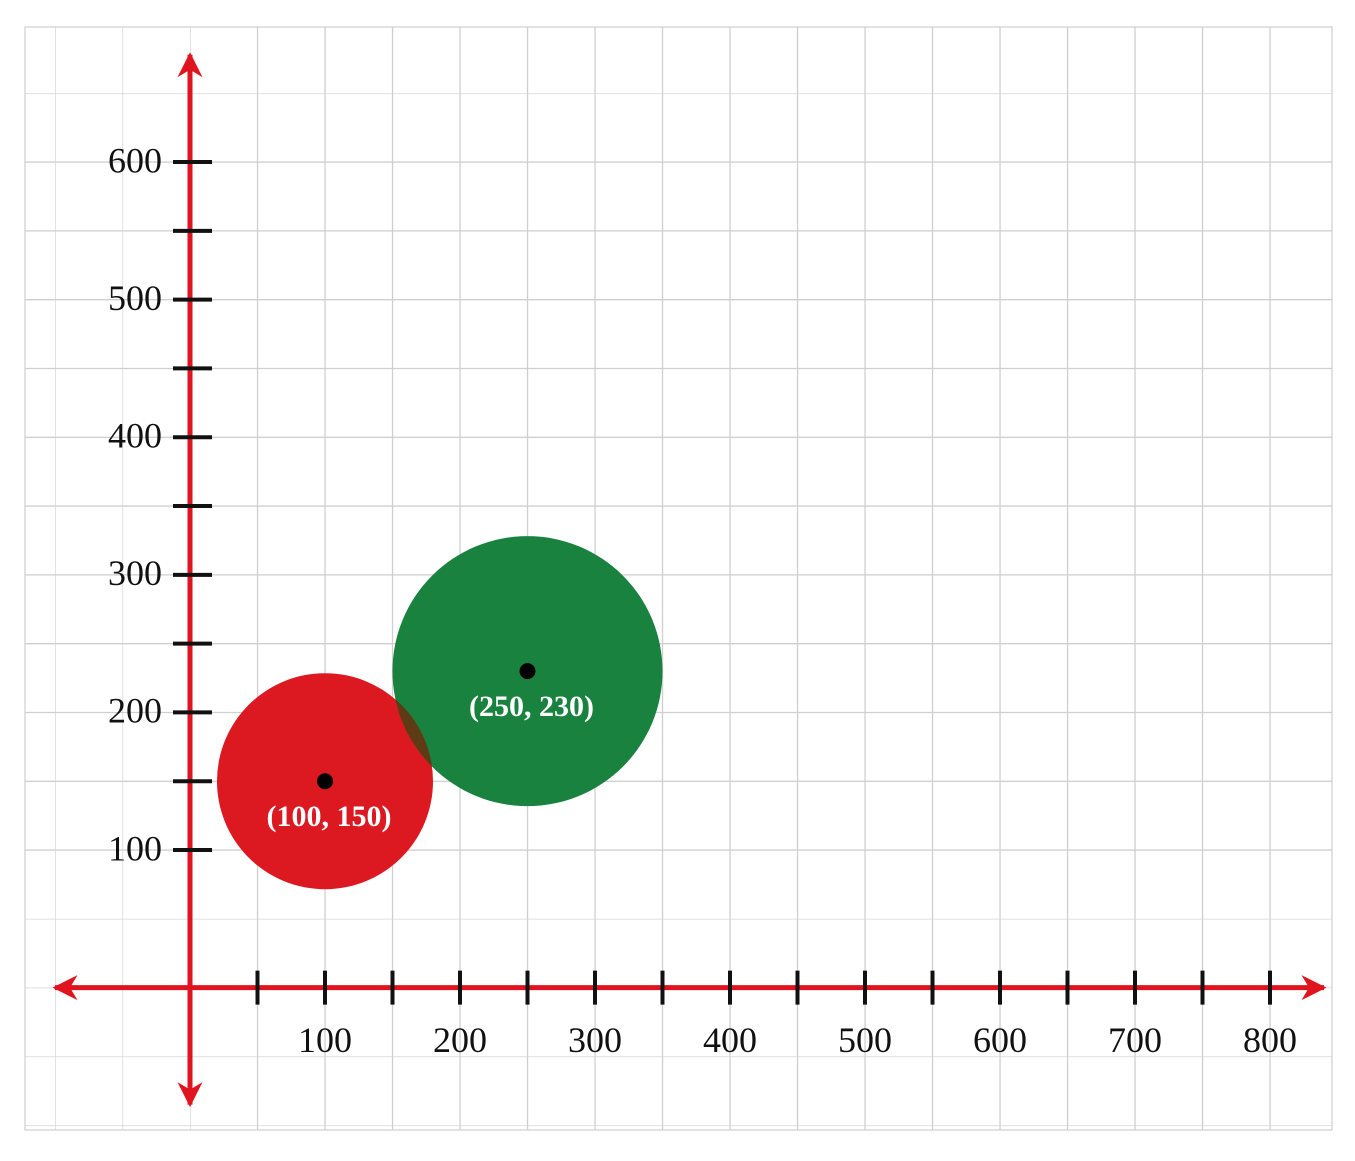 The height and width of the screenshot is (1161, 1355). I want to click on x-tick-label: 700, so click(1135, 1040).